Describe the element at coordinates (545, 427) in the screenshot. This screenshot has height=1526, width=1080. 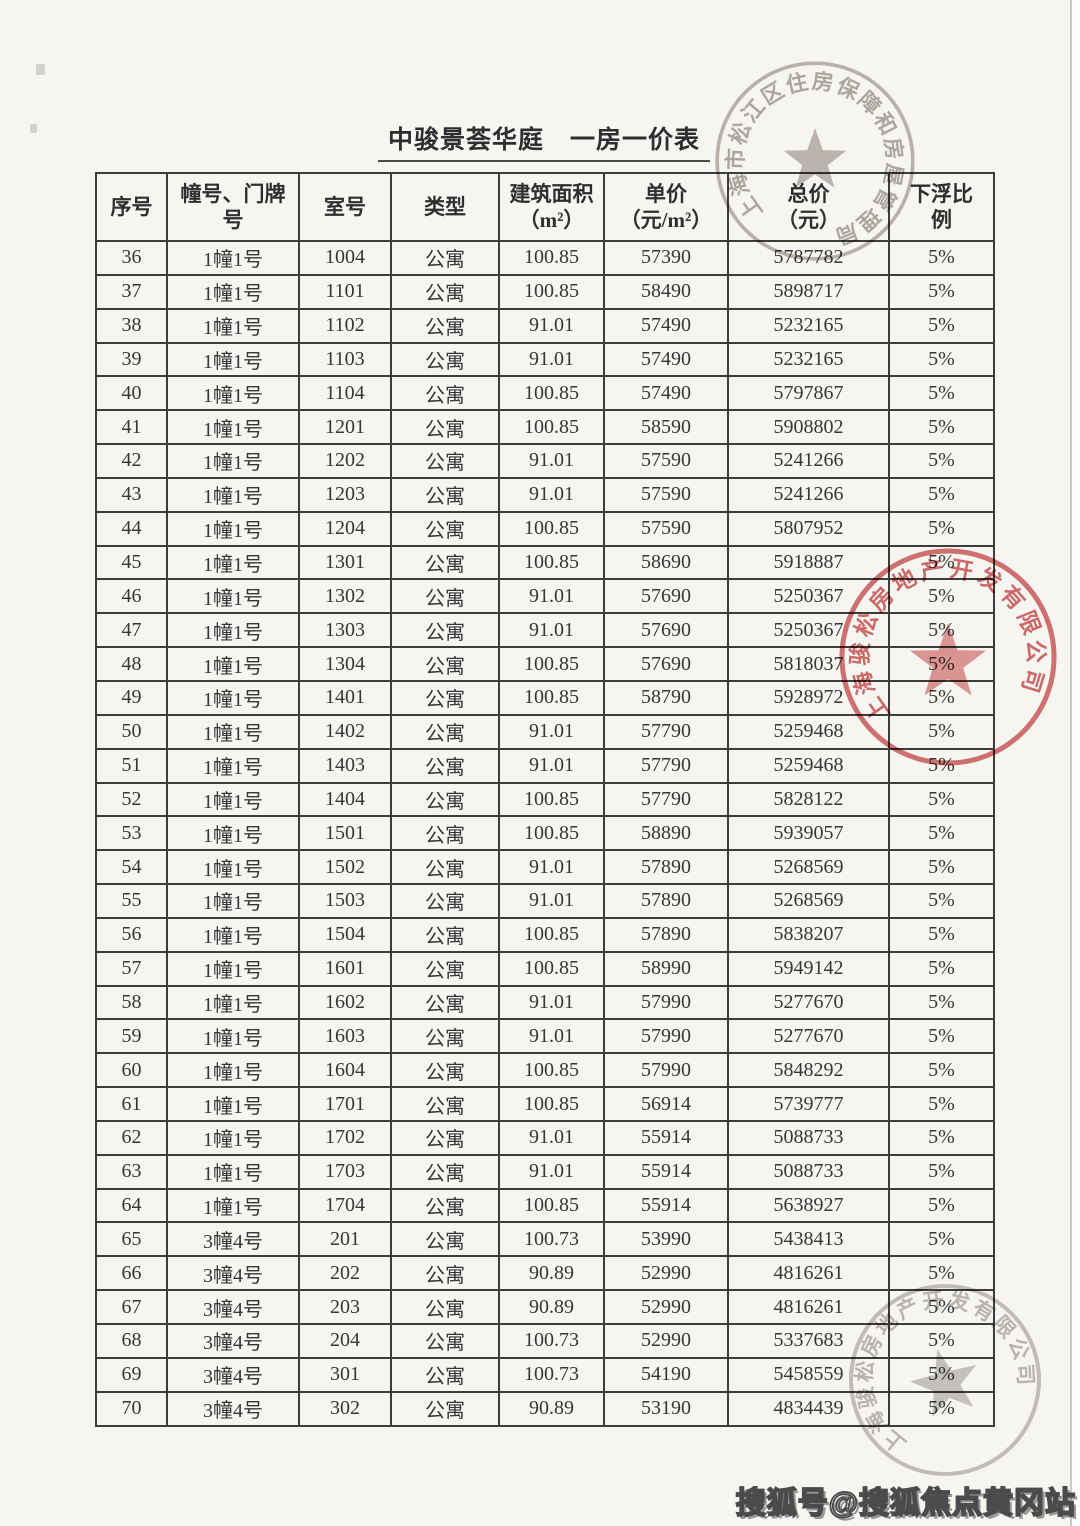
I see `table-row: 41 1幢1号 1201 公寓 100.85 58590 5908802 5%` at that location.